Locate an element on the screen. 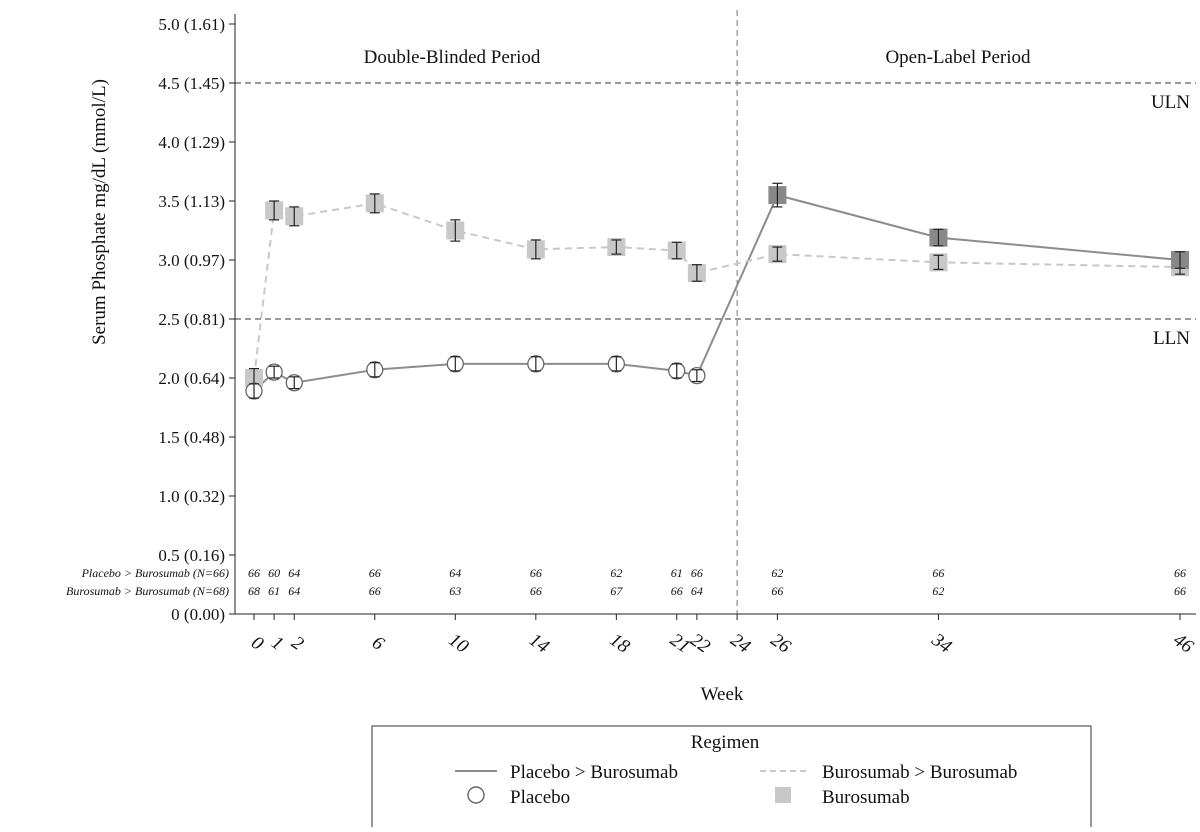  legend-square-icon is located at coordinates (783, 795).